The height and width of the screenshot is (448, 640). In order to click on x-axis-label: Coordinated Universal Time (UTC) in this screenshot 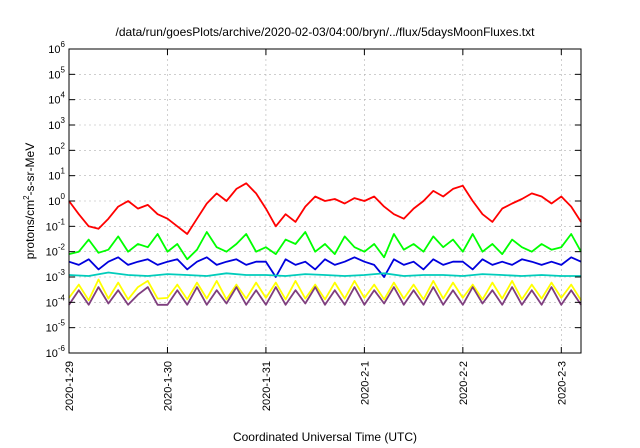, I will do `click(325, 437)`.